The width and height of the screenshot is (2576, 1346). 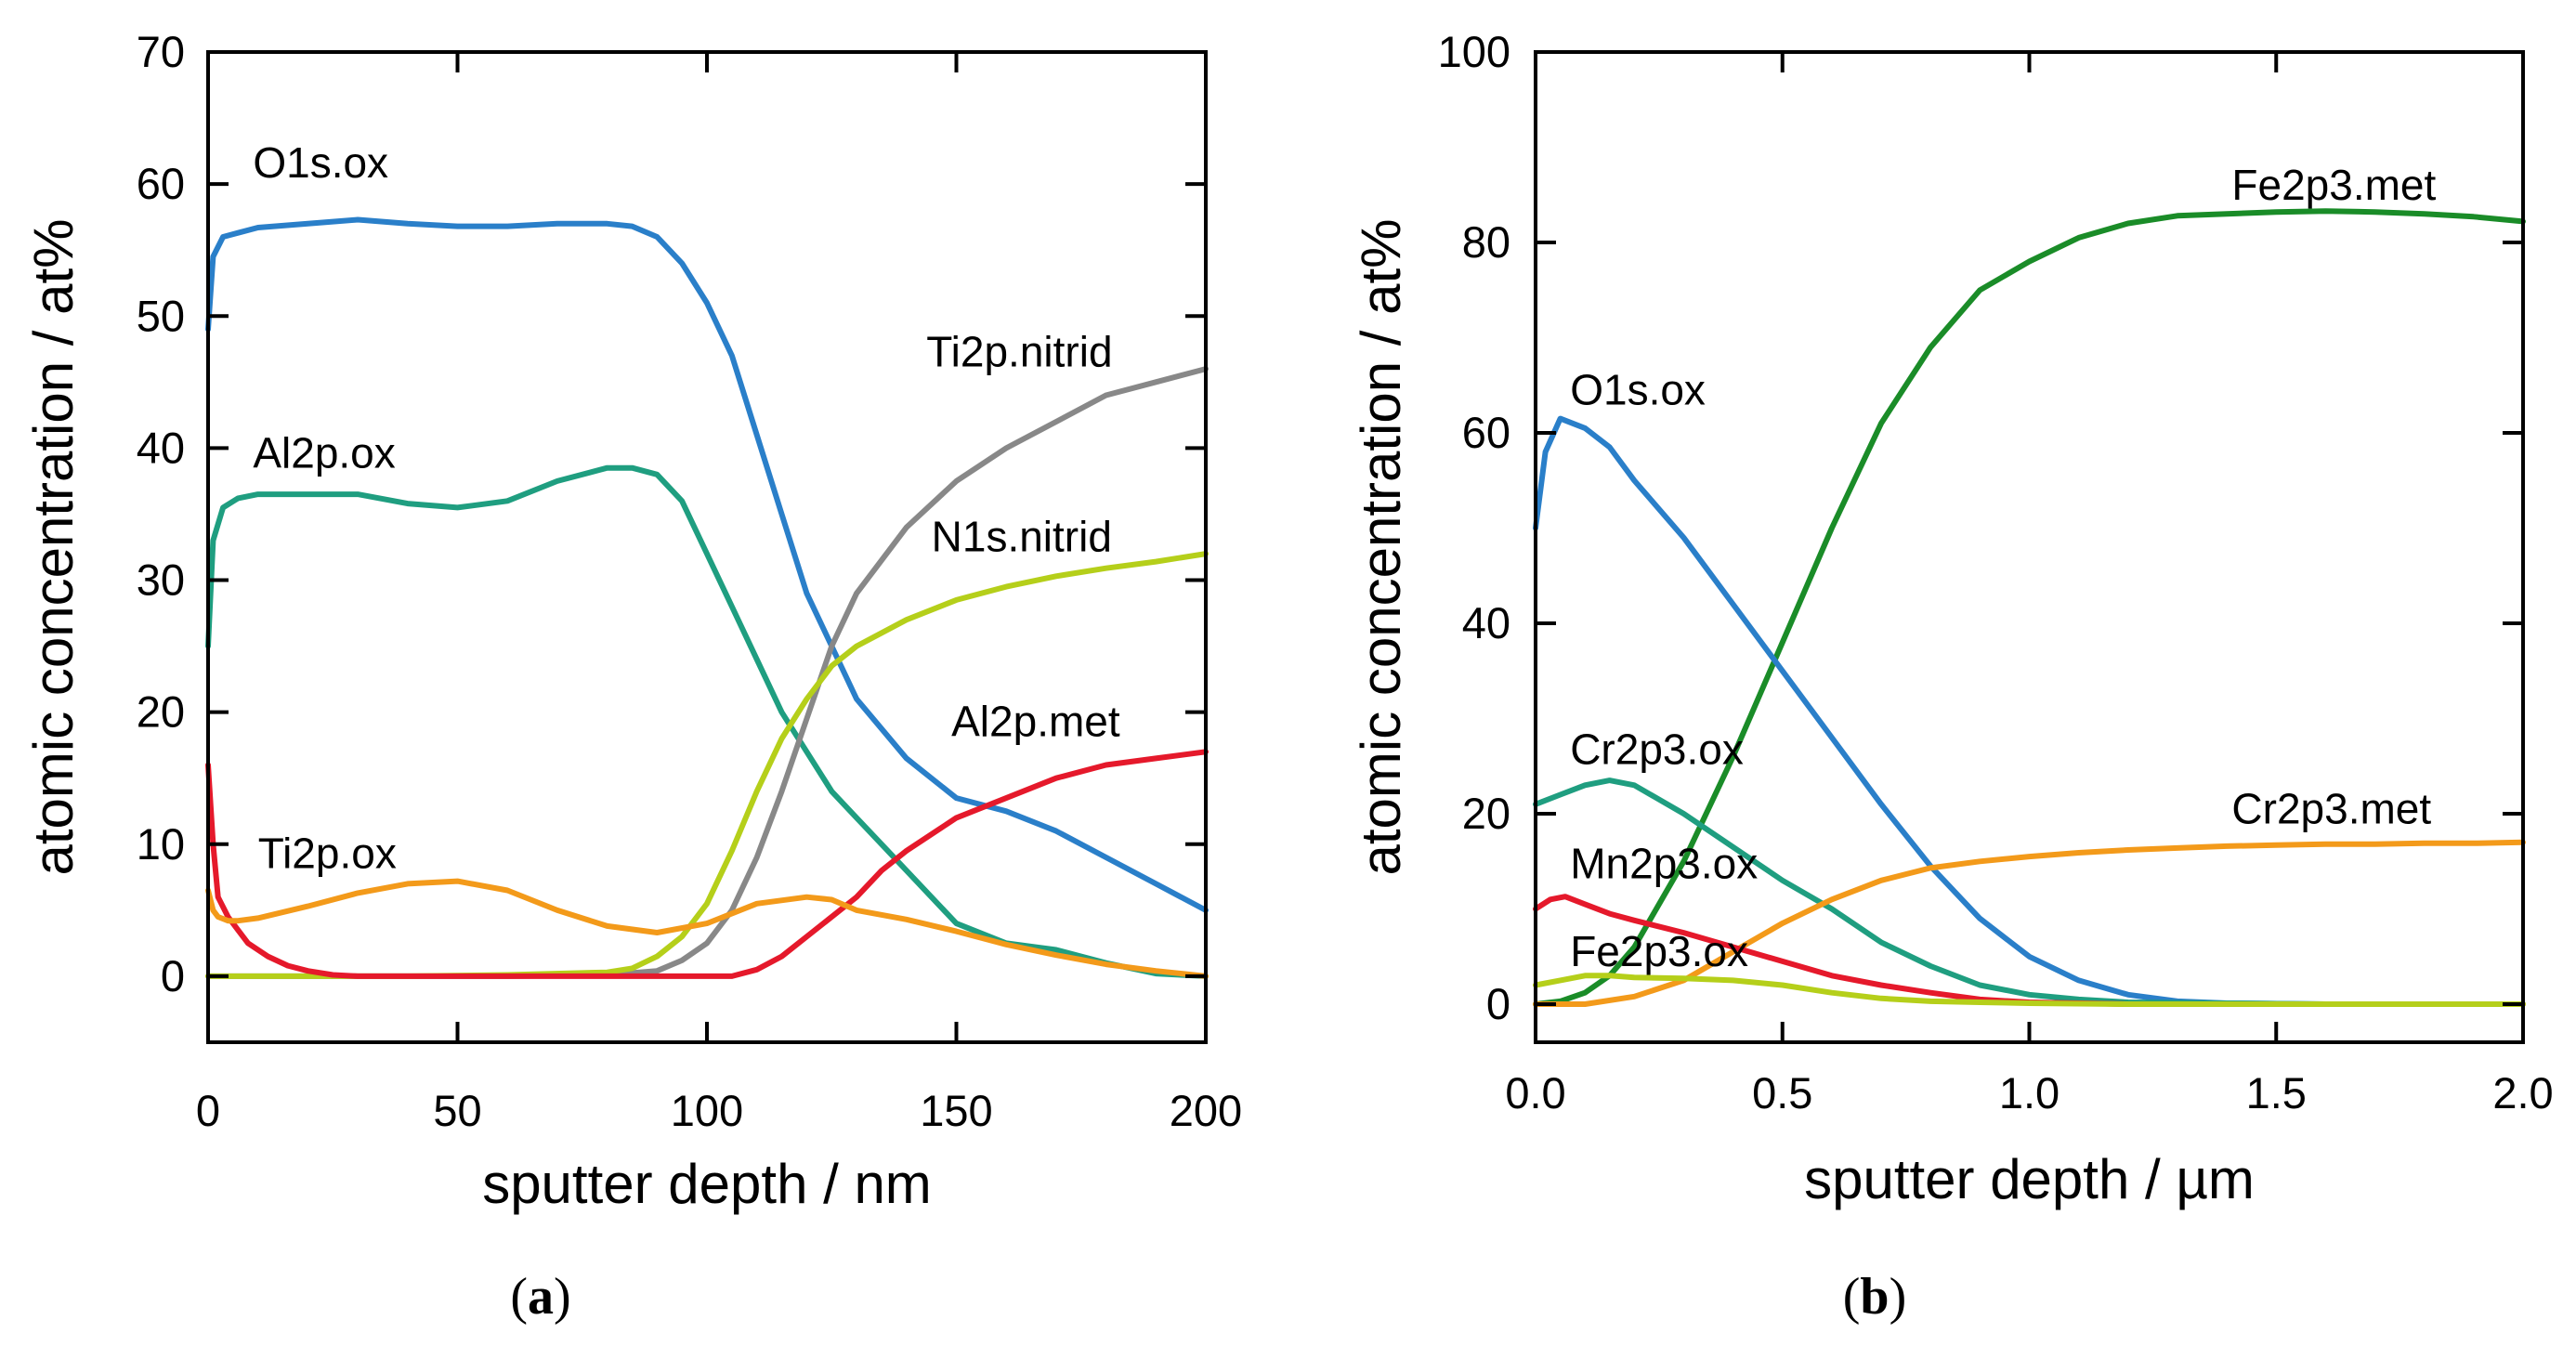 I want to click on chart-b-y-tick-label: 60, so click(x=1486, y=432).